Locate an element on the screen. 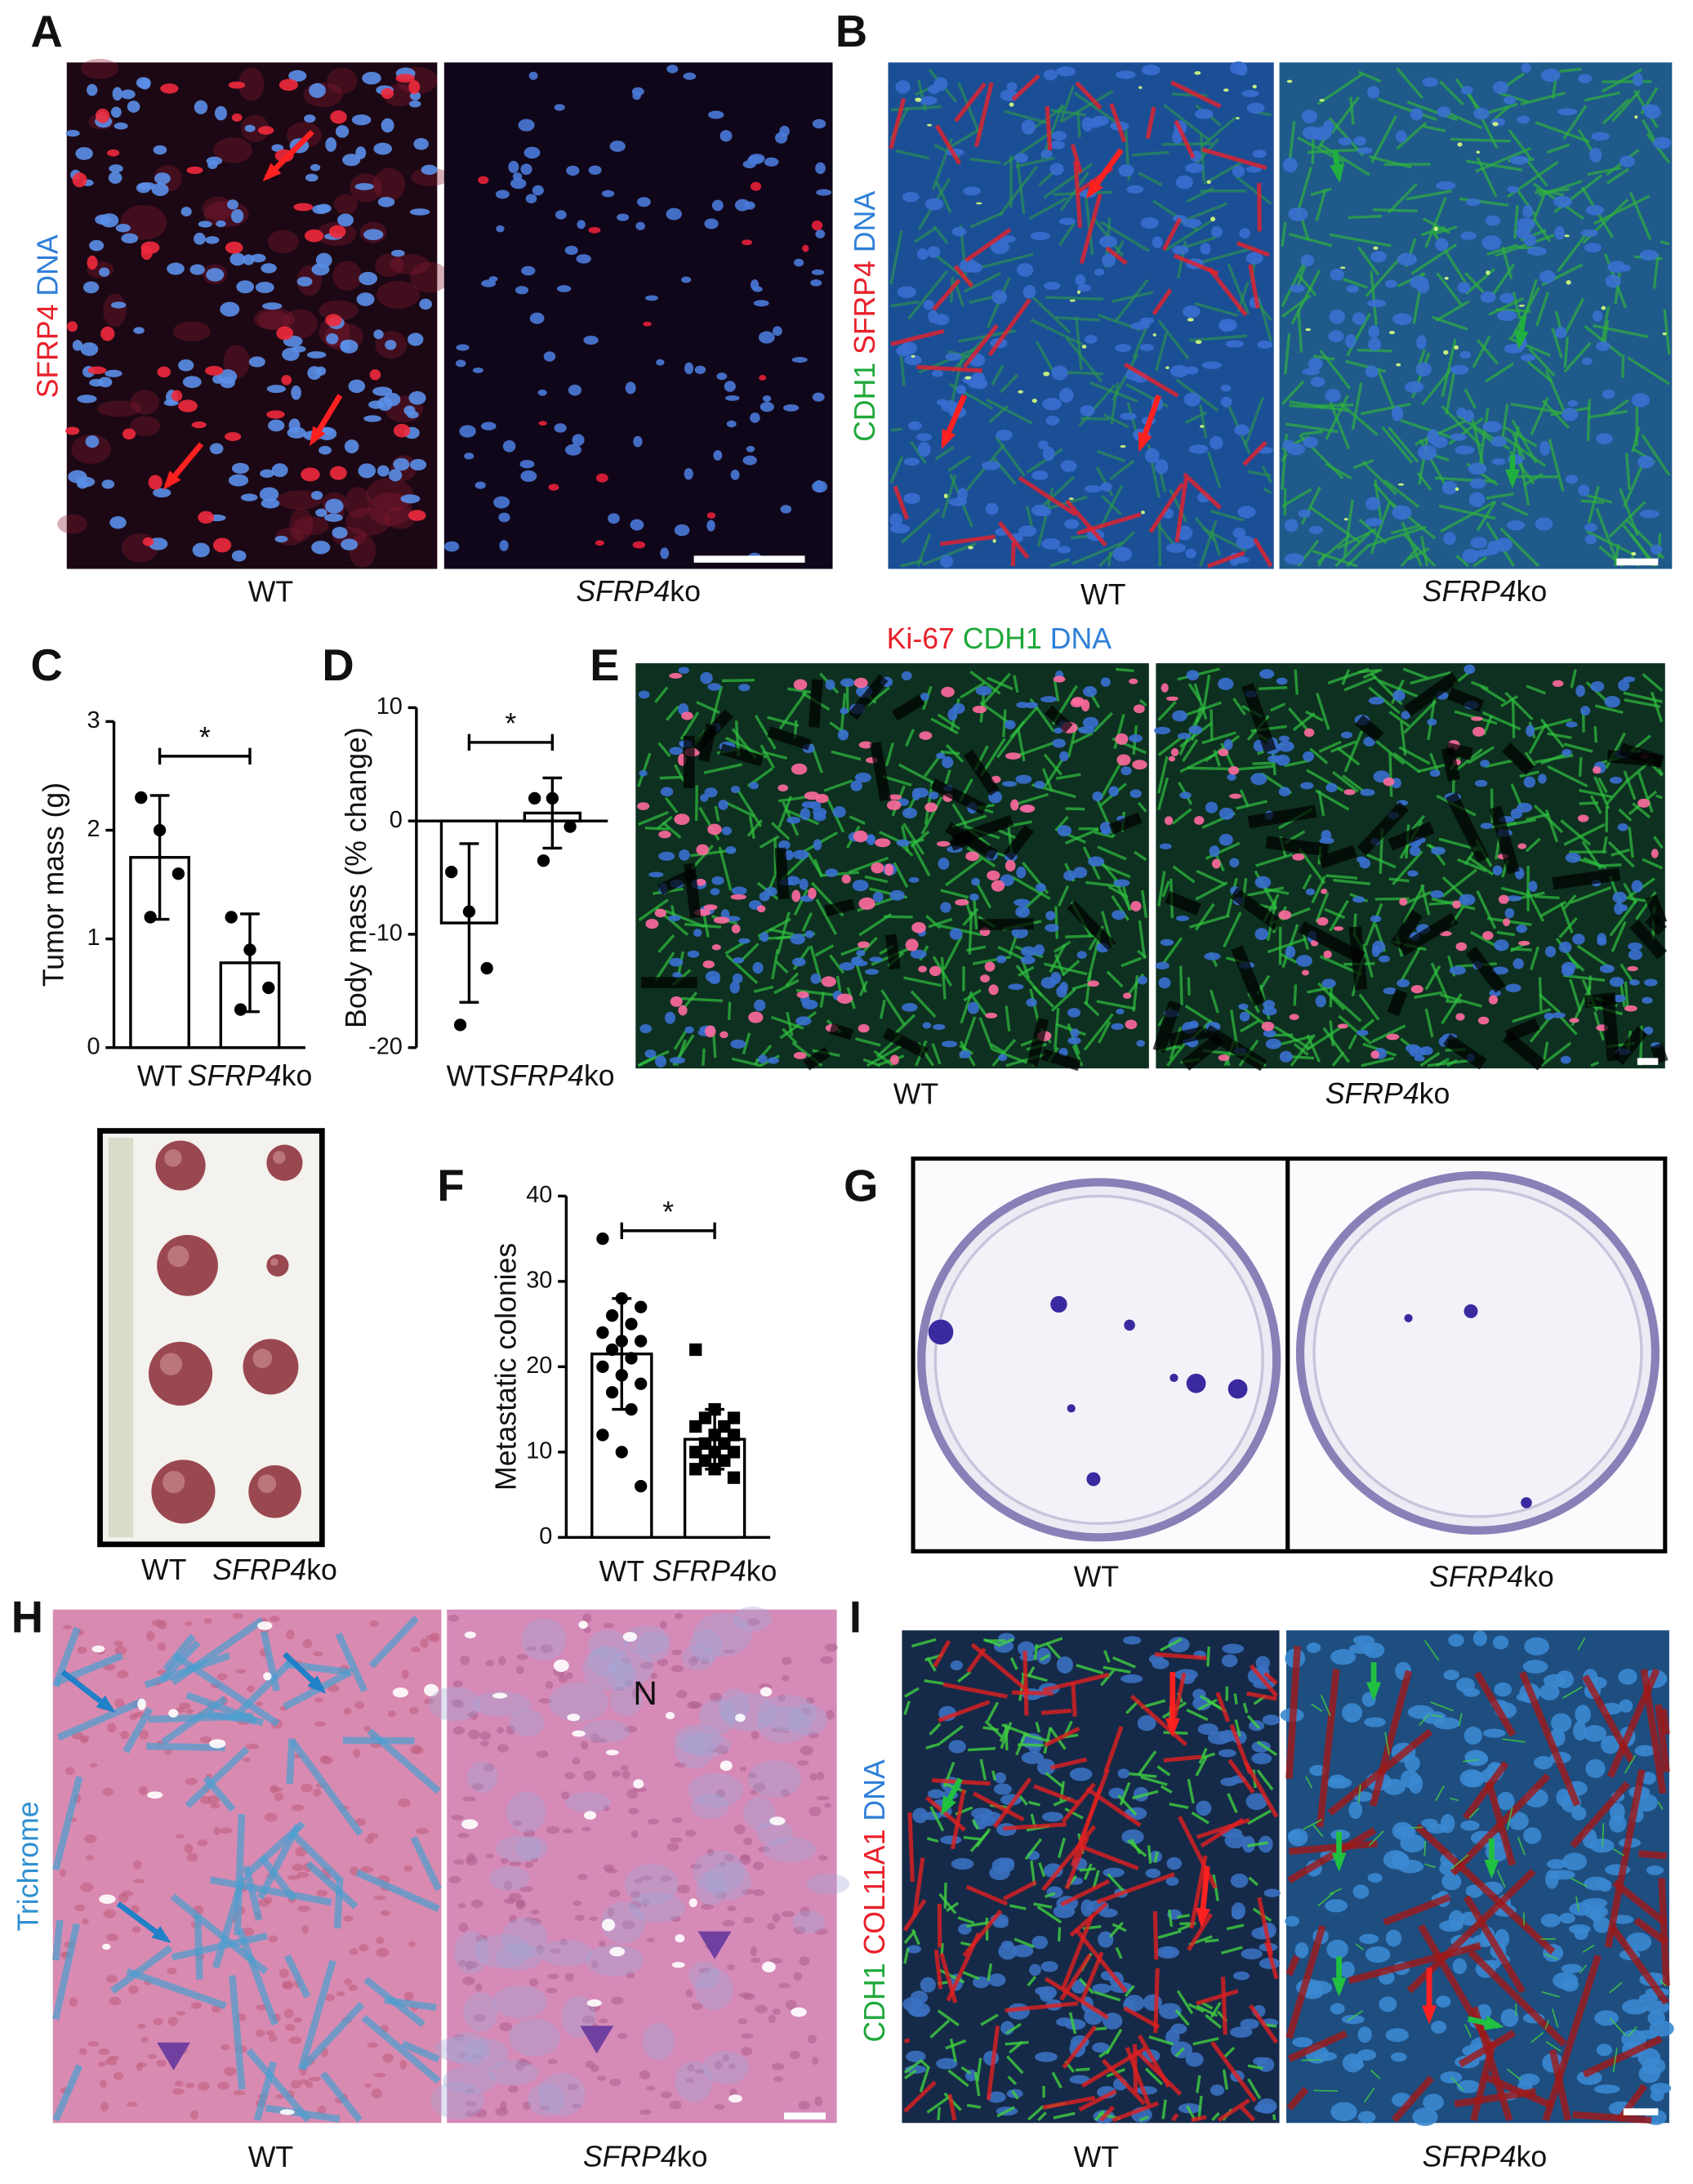 The width and height of the screenshot is (1693, 2184). gene-name: SFRP4 is located at coordinates (699, 1571).